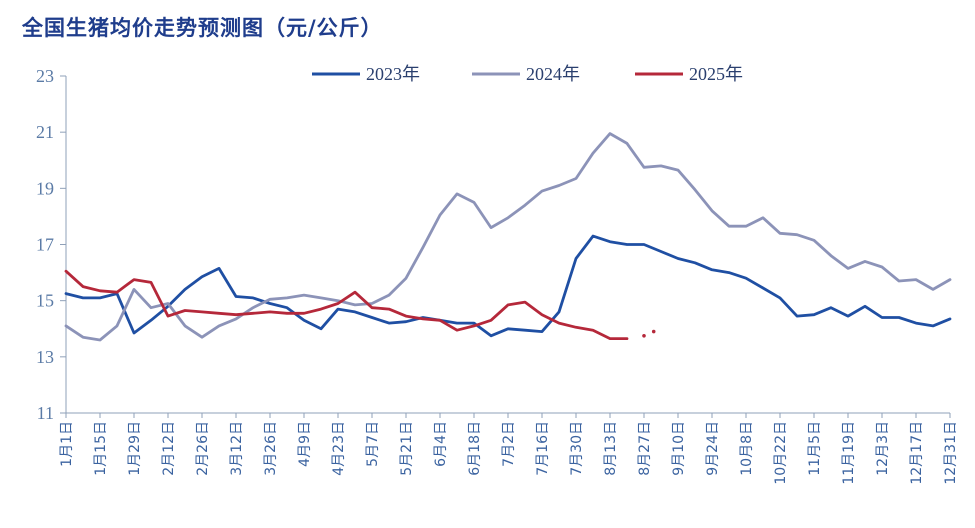 This screenshot has width=975, height=528. Describe the element at coordinates (951, 453) in the screenshot. I see `x-tick-label: 12月31日` at that location.